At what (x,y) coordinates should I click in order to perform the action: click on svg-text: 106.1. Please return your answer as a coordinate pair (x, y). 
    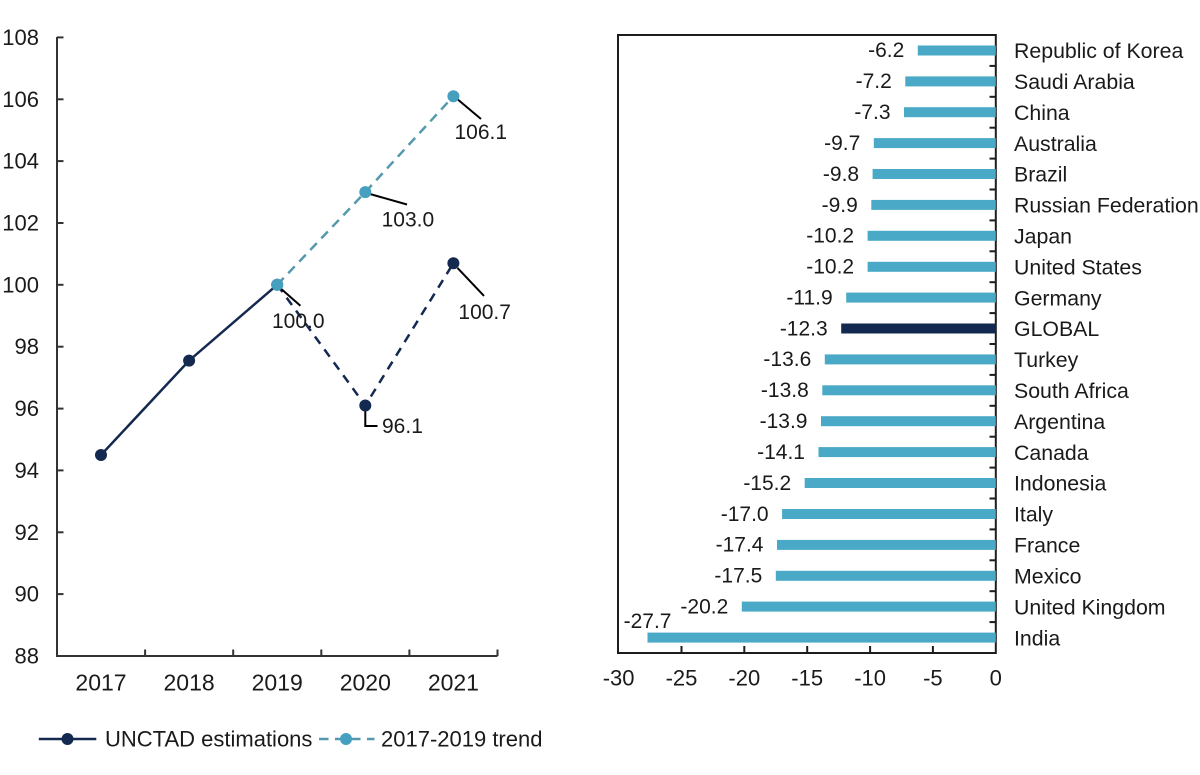
    Looking at the image, I should click on (481, 132).